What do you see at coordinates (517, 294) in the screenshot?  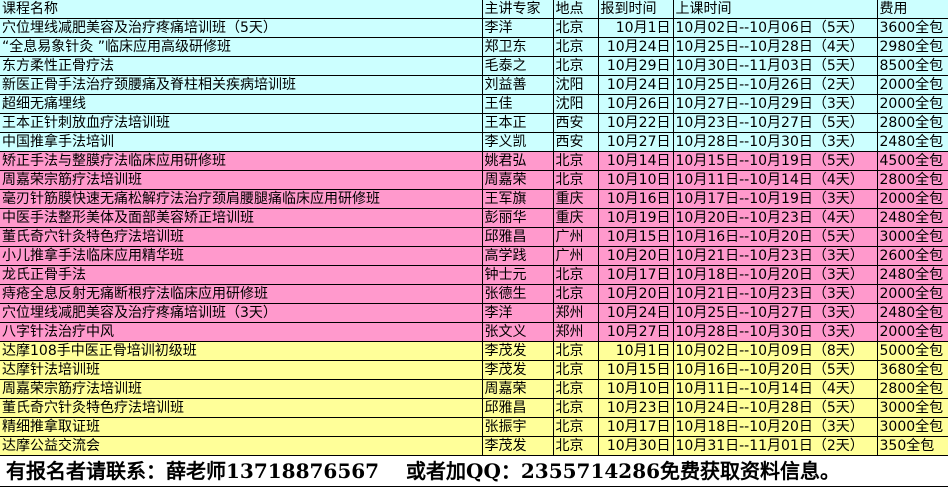 I see `cell-expert: 张德生` at bounding box center [517, 294].